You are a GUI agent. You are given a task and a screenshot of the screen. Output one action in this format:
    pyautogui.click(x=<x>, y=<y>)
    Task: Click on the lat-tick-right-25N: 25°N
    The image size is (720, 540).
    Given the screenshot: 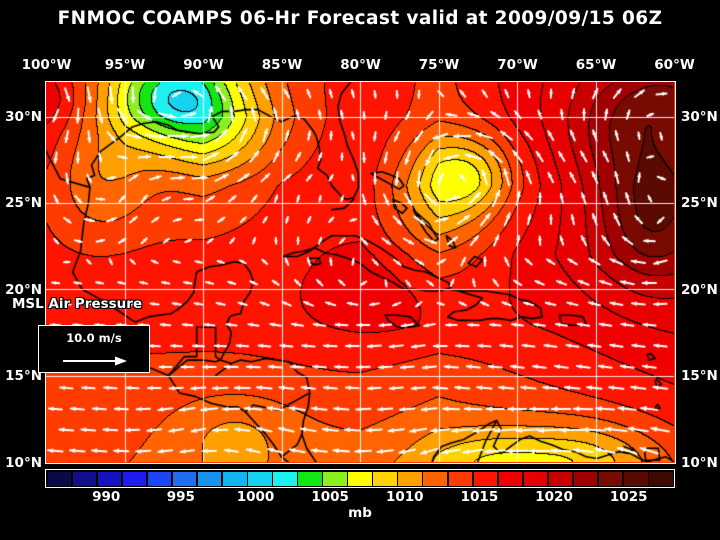 What is the action you would take?
    pyautogui.click(x=699, y=203)
    